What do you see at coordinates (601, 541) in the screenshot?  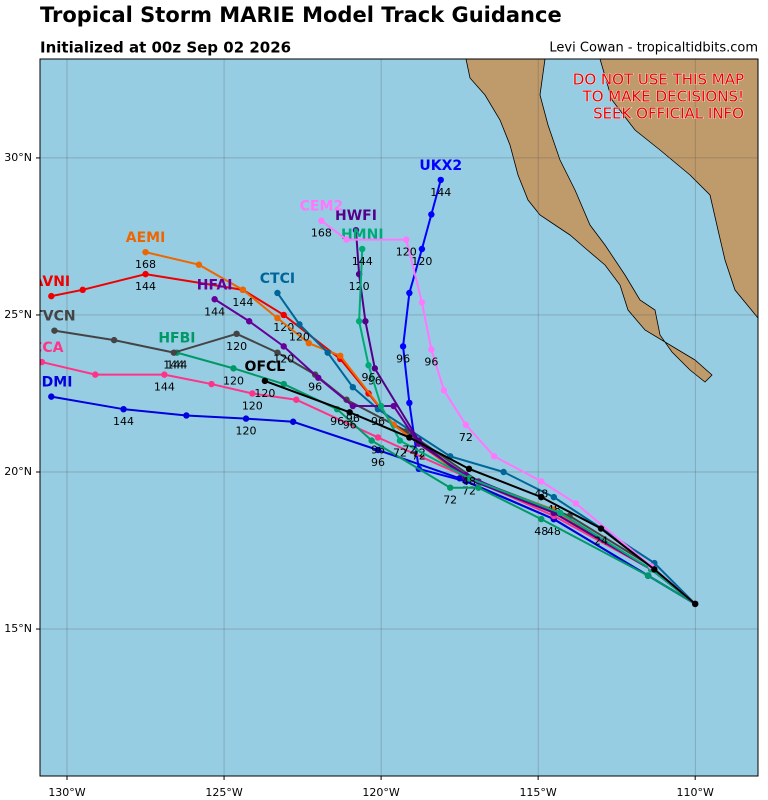 I see `forecast-hour: 24` at bounding box center [601, 541].